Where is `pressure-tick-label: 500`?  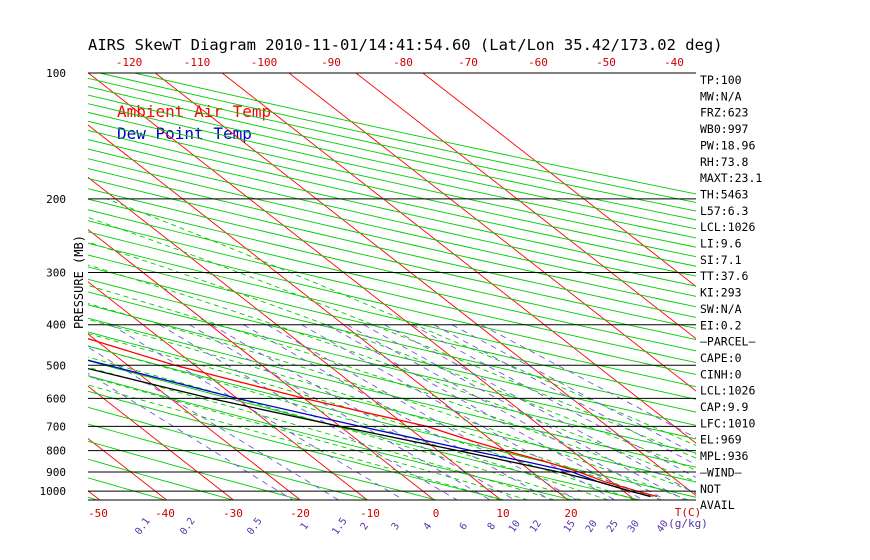
pressure-tick-label: 500 is located at coordinates (56, 365).